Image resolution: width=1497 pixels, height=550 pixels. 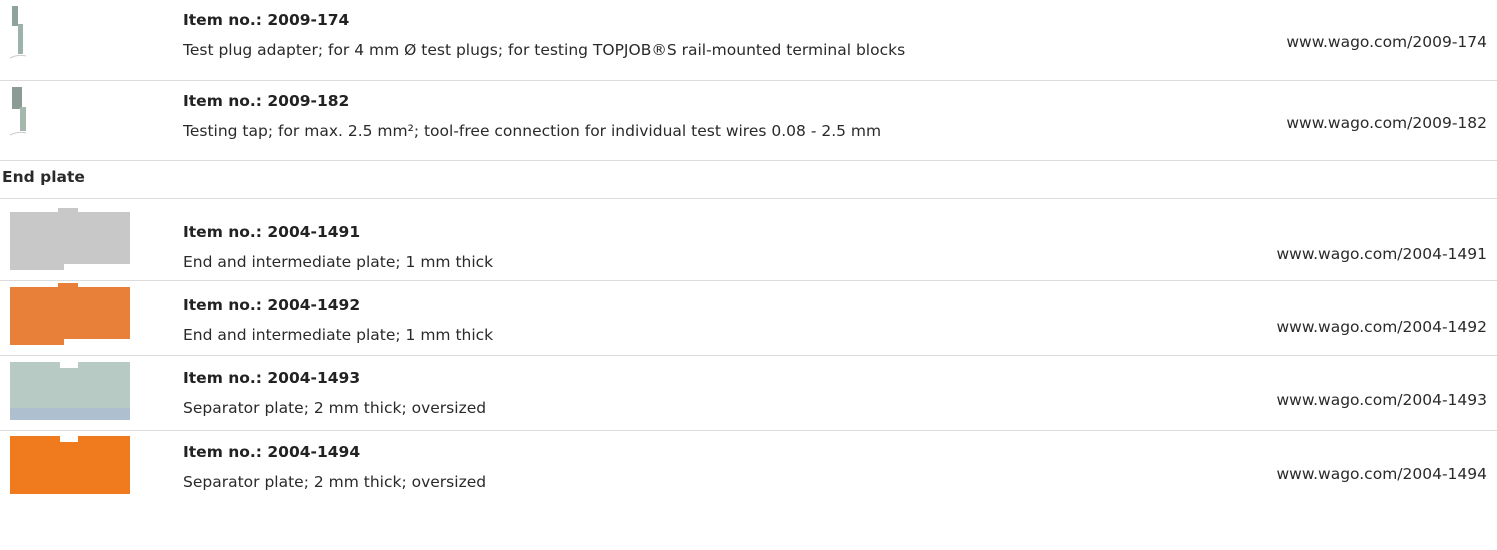 What do you see at coordinates (272, 305) in the screenshot?
I see `item-number: Item no.: 2004-1492` at bounding box center [272, 305].